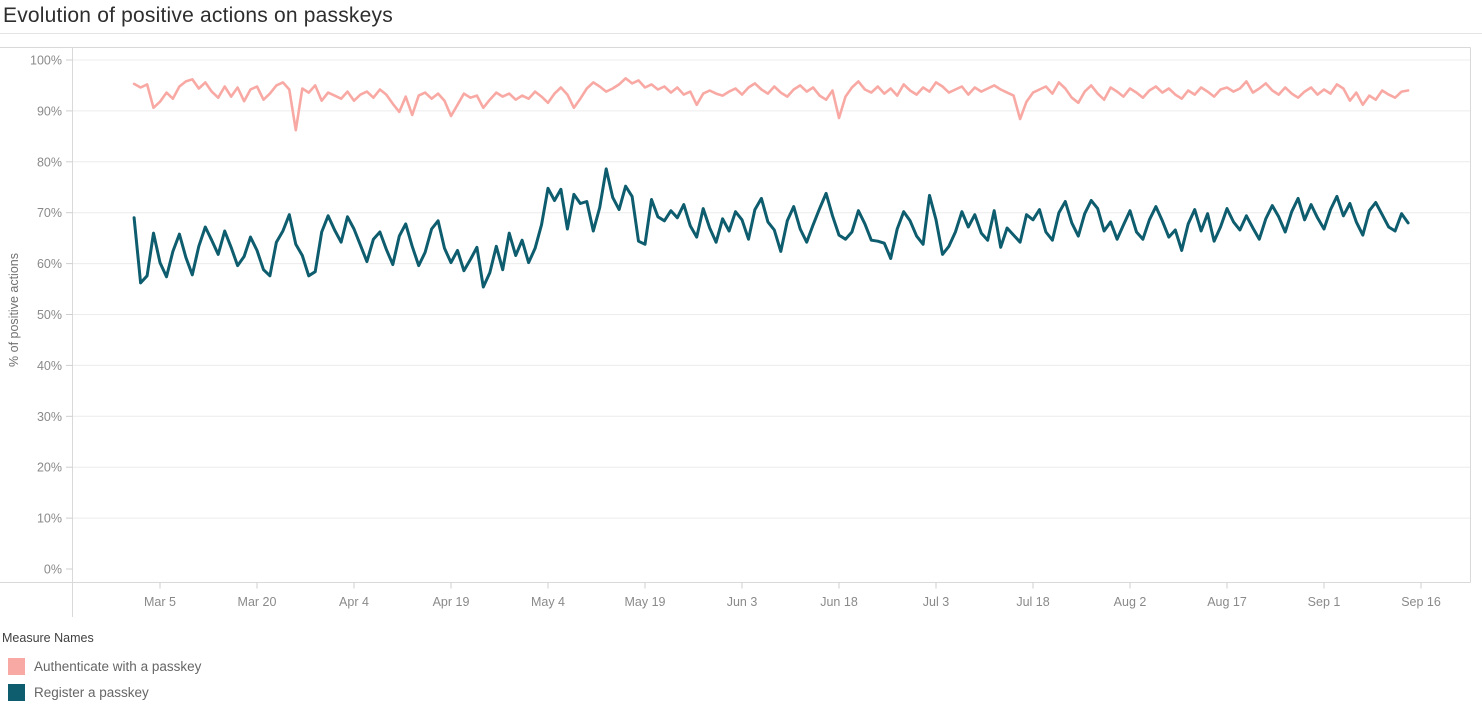  What do you see at coordinates (16, 692) in the screenshot?
I see `legend-swatch-register-icon` at bounding box center [16, 692].